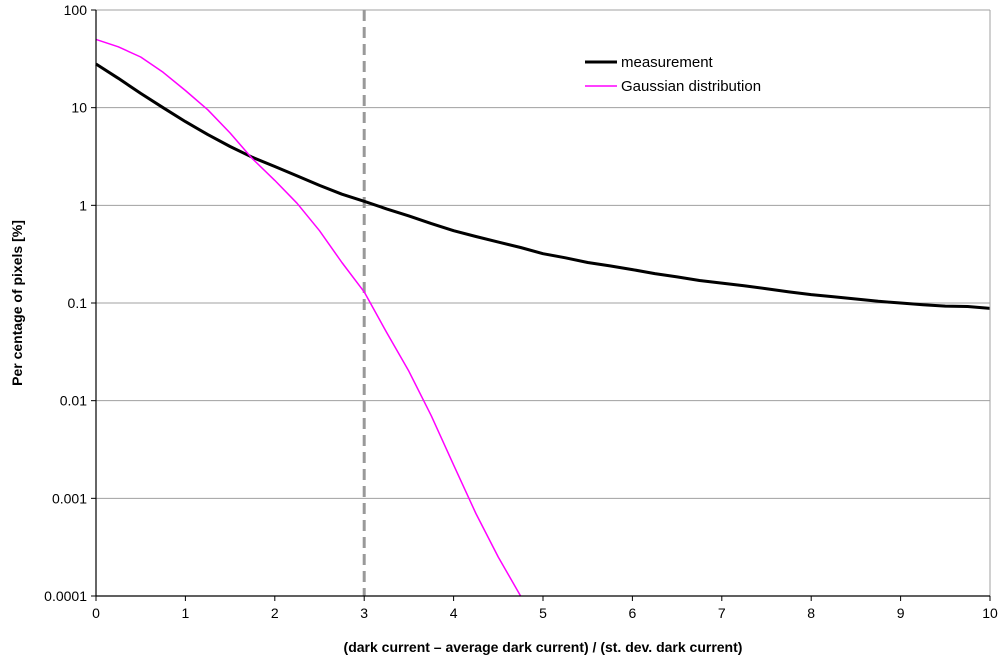  What do you see at coordinates (667, 62) in the screenshot?
I see `legend-label-measurement: measurement` at bounding box center [667, 62].